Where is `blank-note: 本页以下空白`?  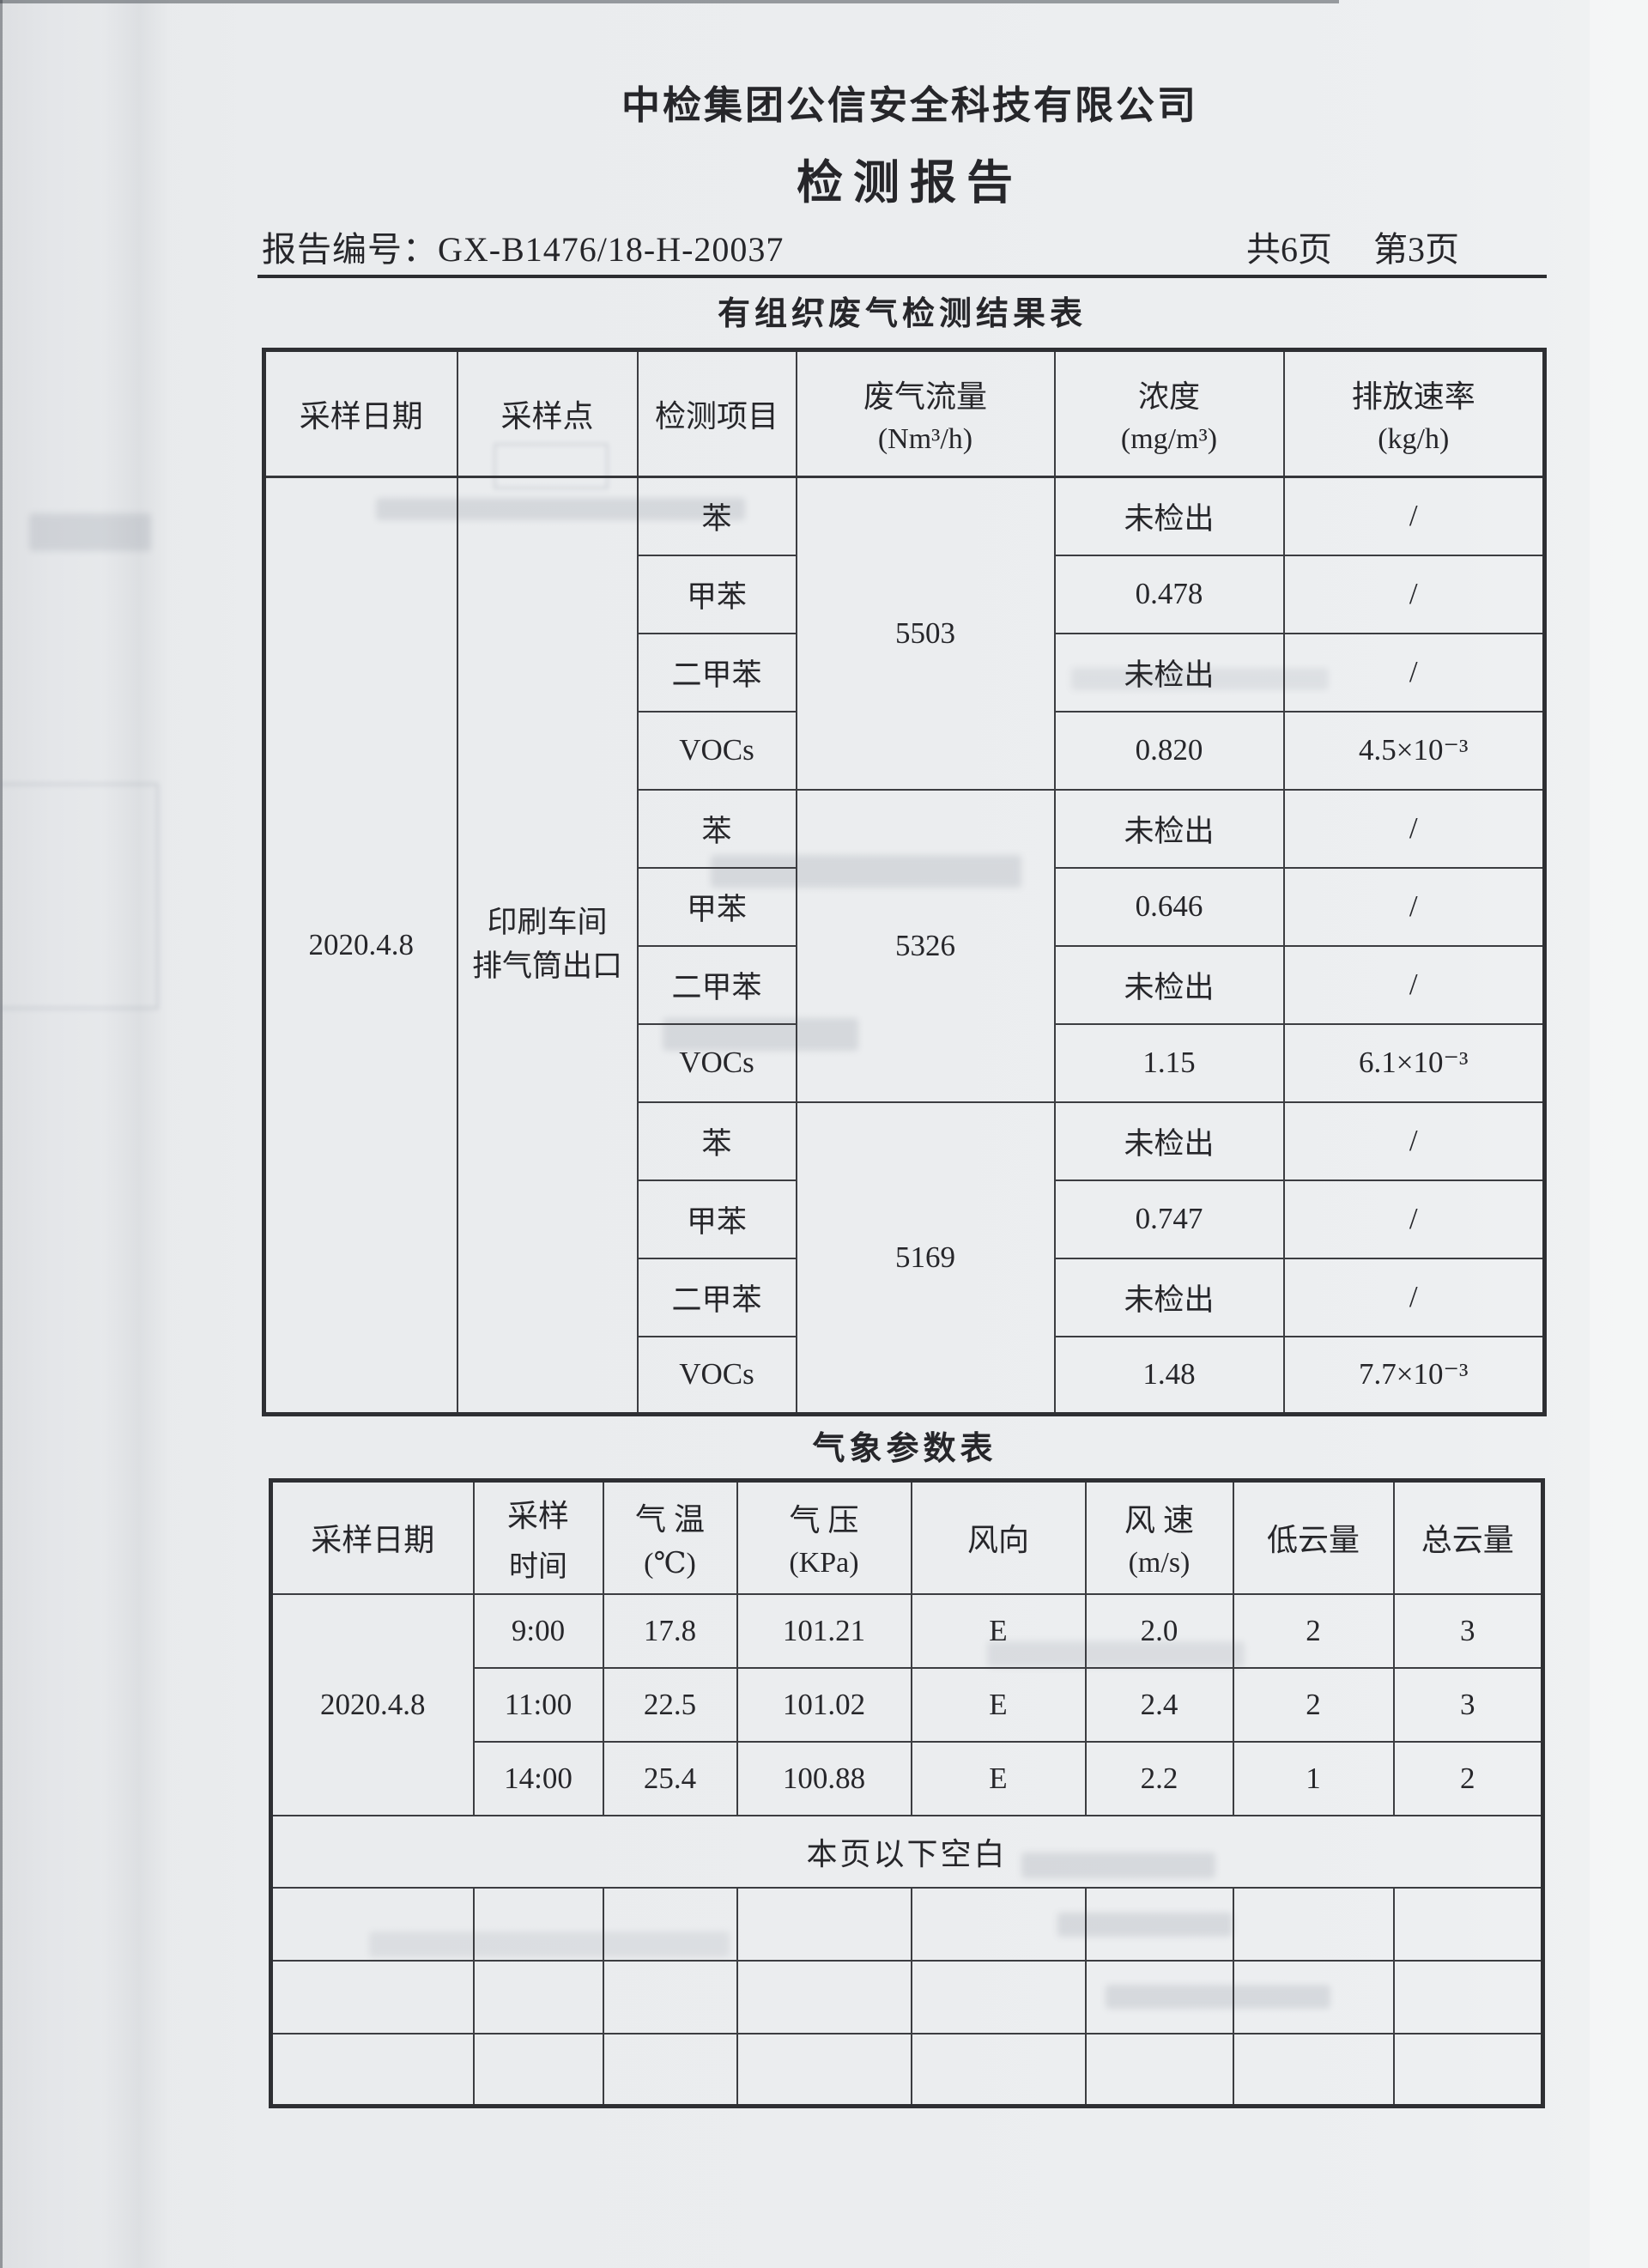 blank-note: 本页以下空白 is located at coordinates (907, 1851).